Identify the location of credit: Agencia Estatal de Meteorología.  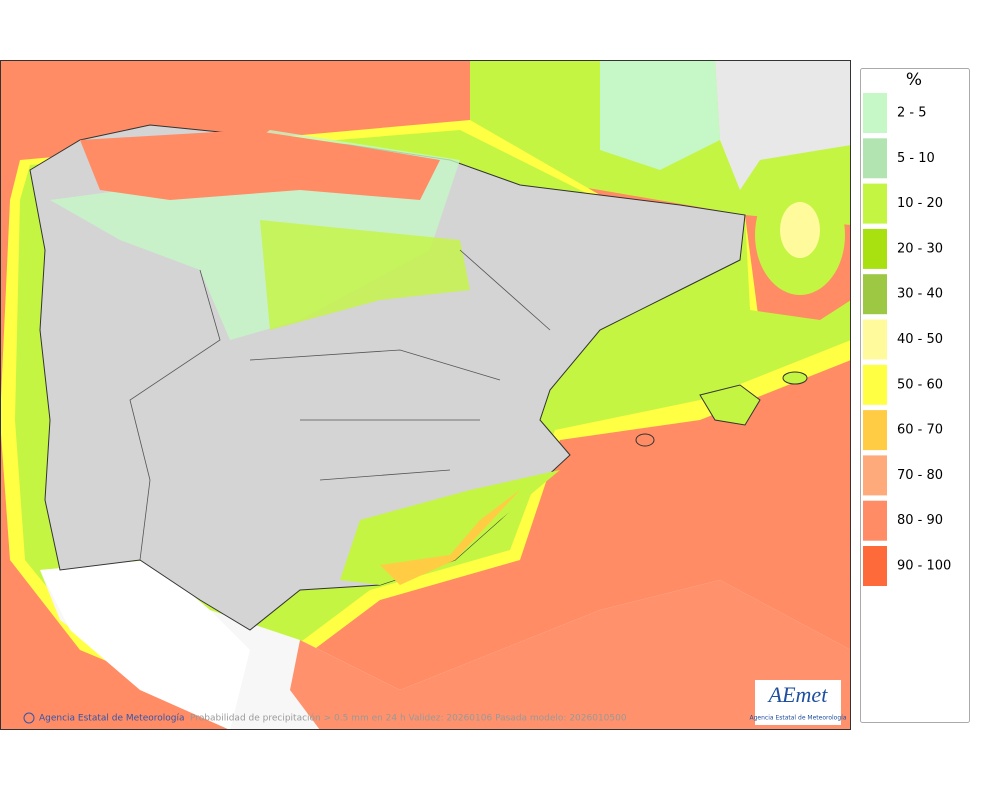
(112, 719).